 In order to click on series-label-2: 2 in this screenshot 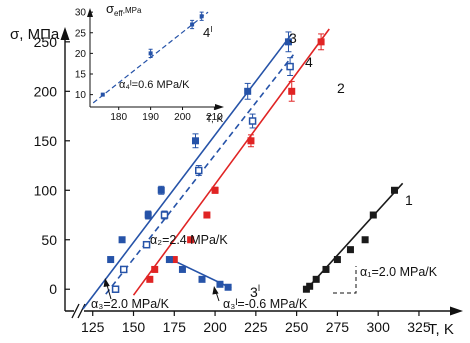, I will do `click(341, 88)`.